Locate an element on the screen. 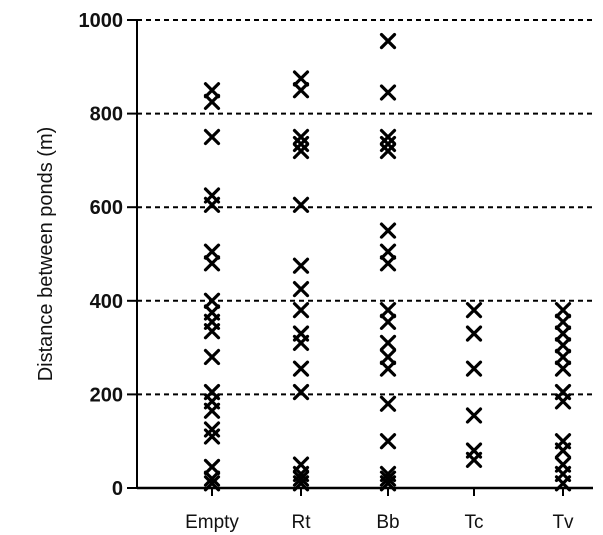 This screenshot has width=603, height=535. y-tick-label: 0 is located at coordinates (117, 489).